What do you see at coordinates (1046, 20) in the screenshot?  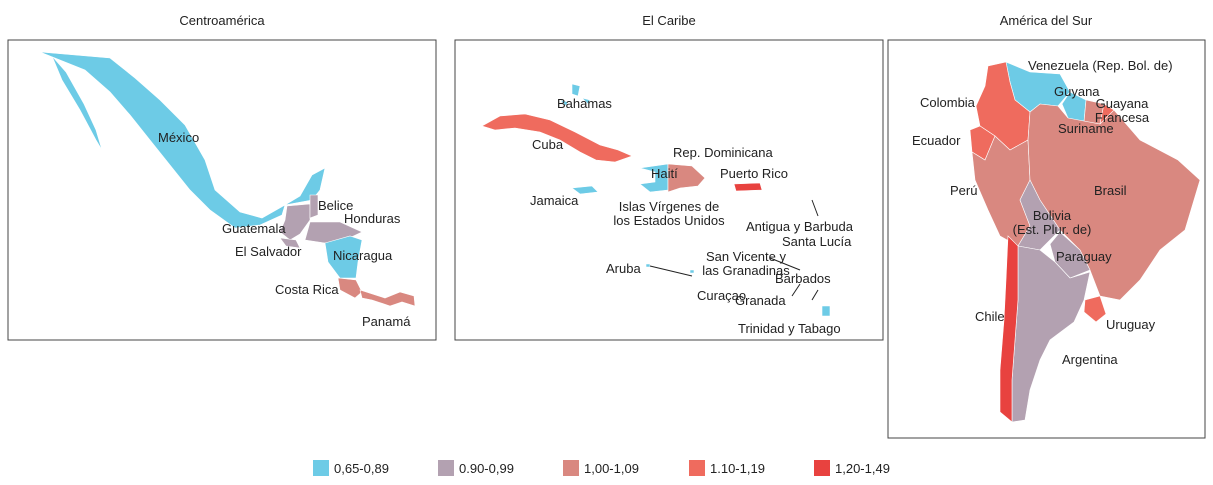 I see `panel-title: América del Sur` at bounding box center [1046, 20].